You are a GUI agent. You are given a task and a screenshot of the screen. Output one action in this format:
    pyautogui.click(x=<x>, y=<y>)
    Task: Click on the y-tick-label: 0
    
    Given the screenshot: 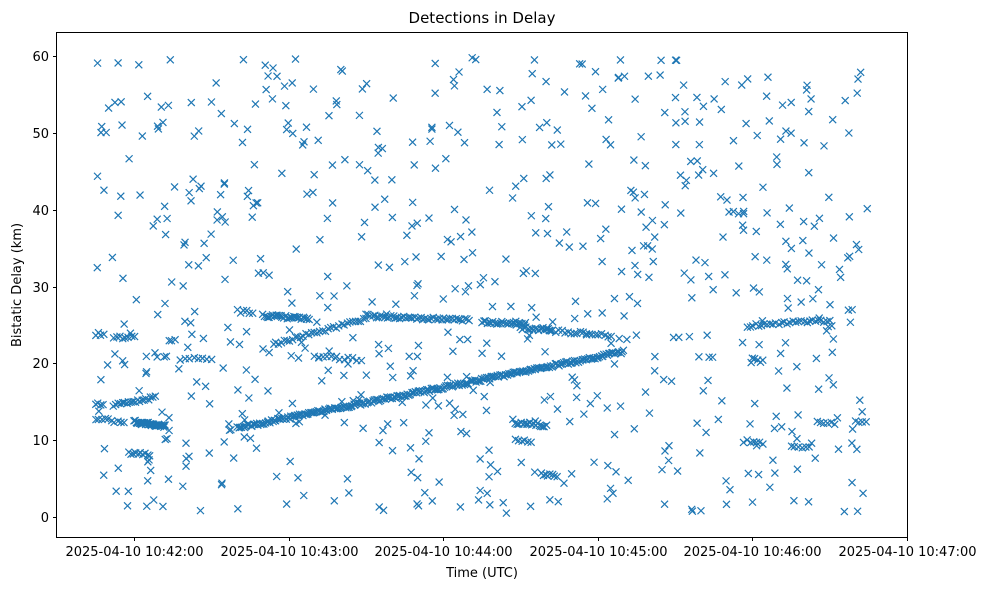 What is the action you would take?
    pyautogui.click(x=45, y=518)
    